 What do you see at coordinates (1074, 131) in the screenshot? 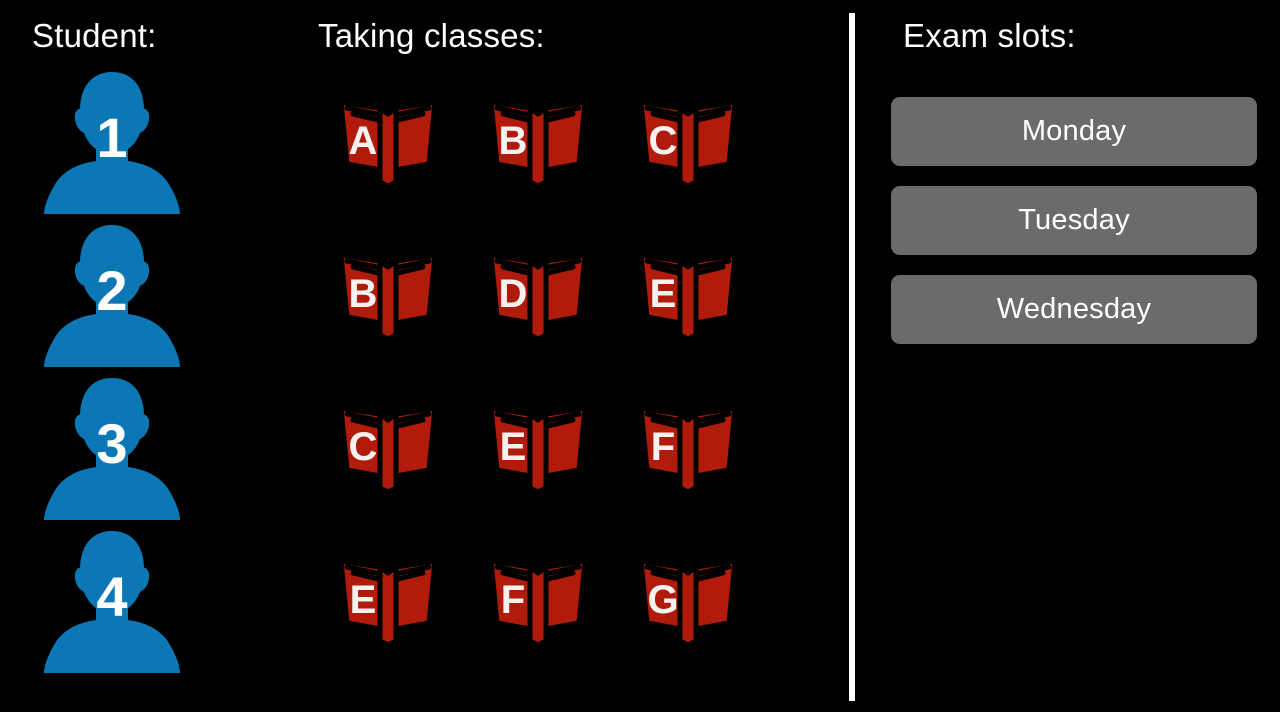
I see `exam-slot-button: Monday` at bounding box center [1074, 131].